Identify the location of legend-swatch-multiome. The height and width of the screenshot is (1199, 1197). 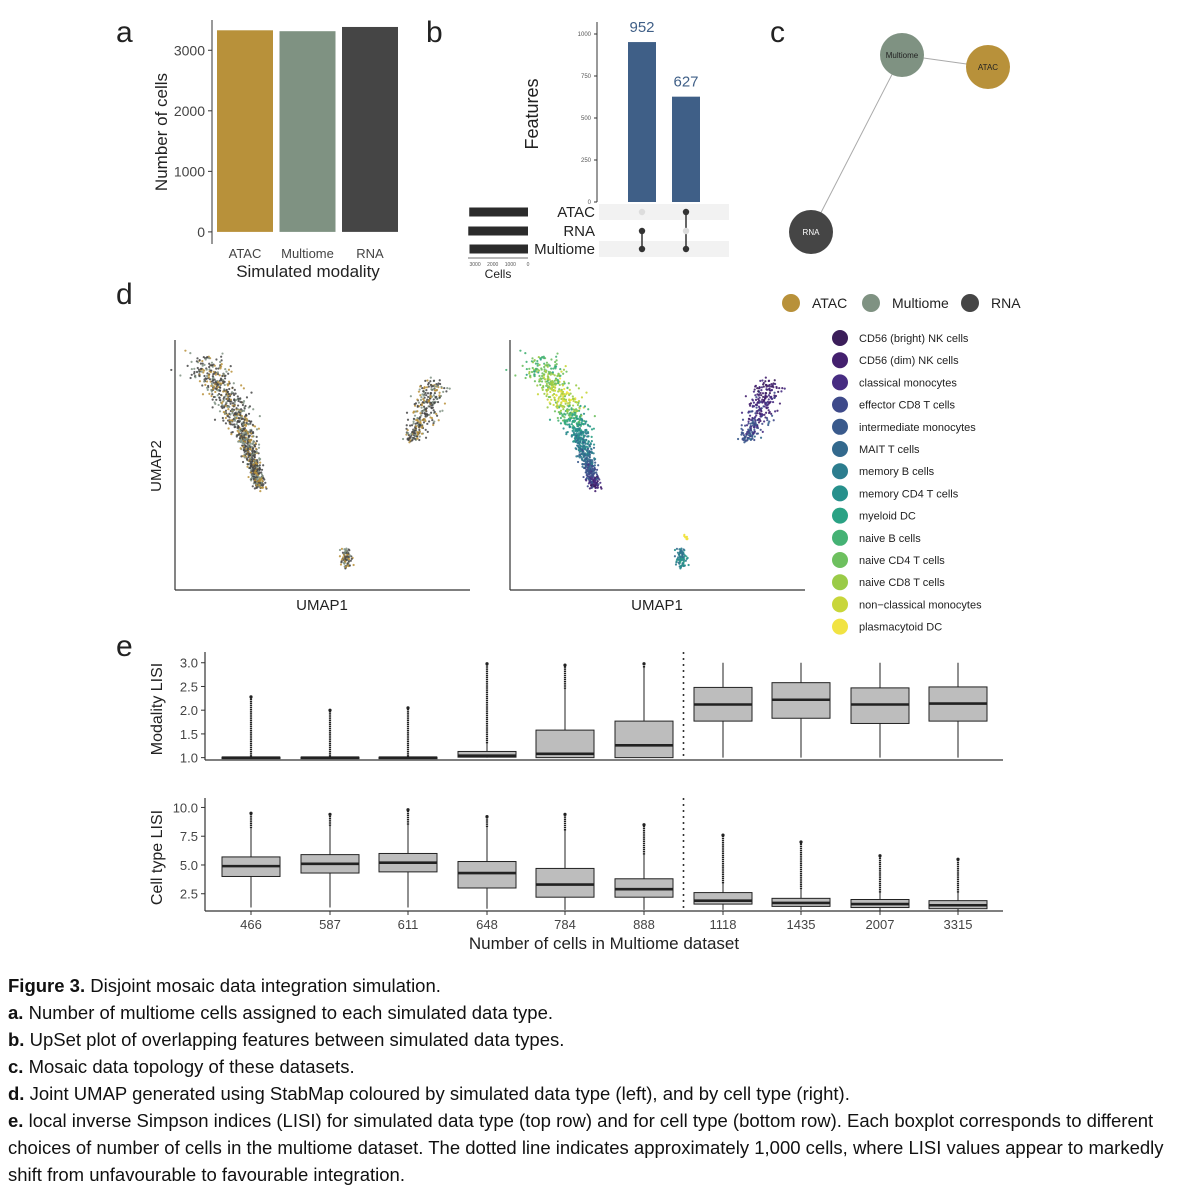
(871, 303).